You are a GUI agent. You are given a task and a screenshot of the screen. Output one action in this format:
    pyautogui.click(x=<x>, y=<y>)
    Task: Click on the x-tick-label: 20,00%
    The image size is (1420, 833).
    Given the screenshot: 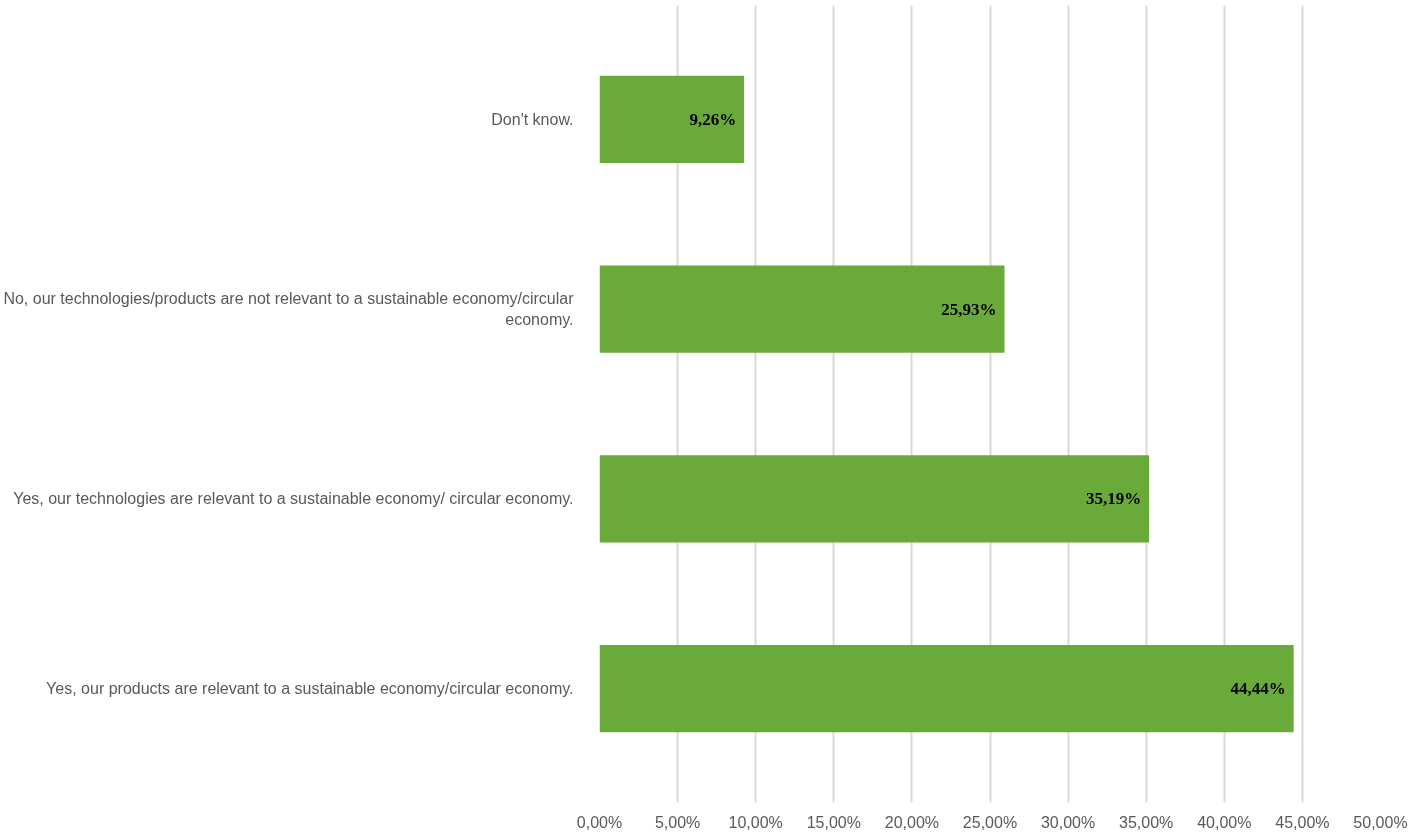 What is the action you would take?
    pyautogui.click(x=912, y=822)
    